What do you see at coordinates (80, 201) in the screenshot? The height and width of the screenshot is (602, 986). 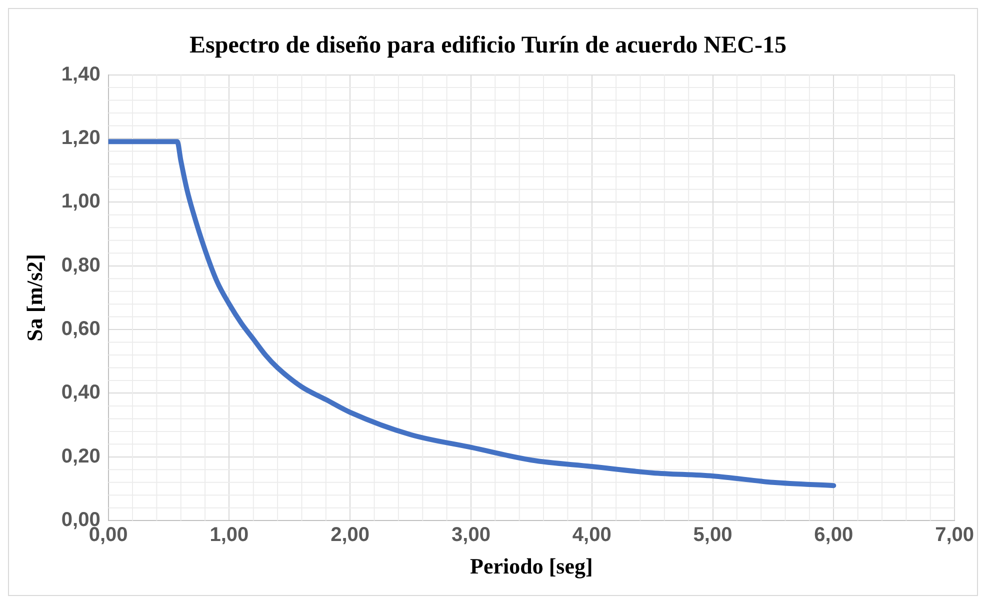 I see `y-tick-label: 1,00` at bounding box center [80, 201].